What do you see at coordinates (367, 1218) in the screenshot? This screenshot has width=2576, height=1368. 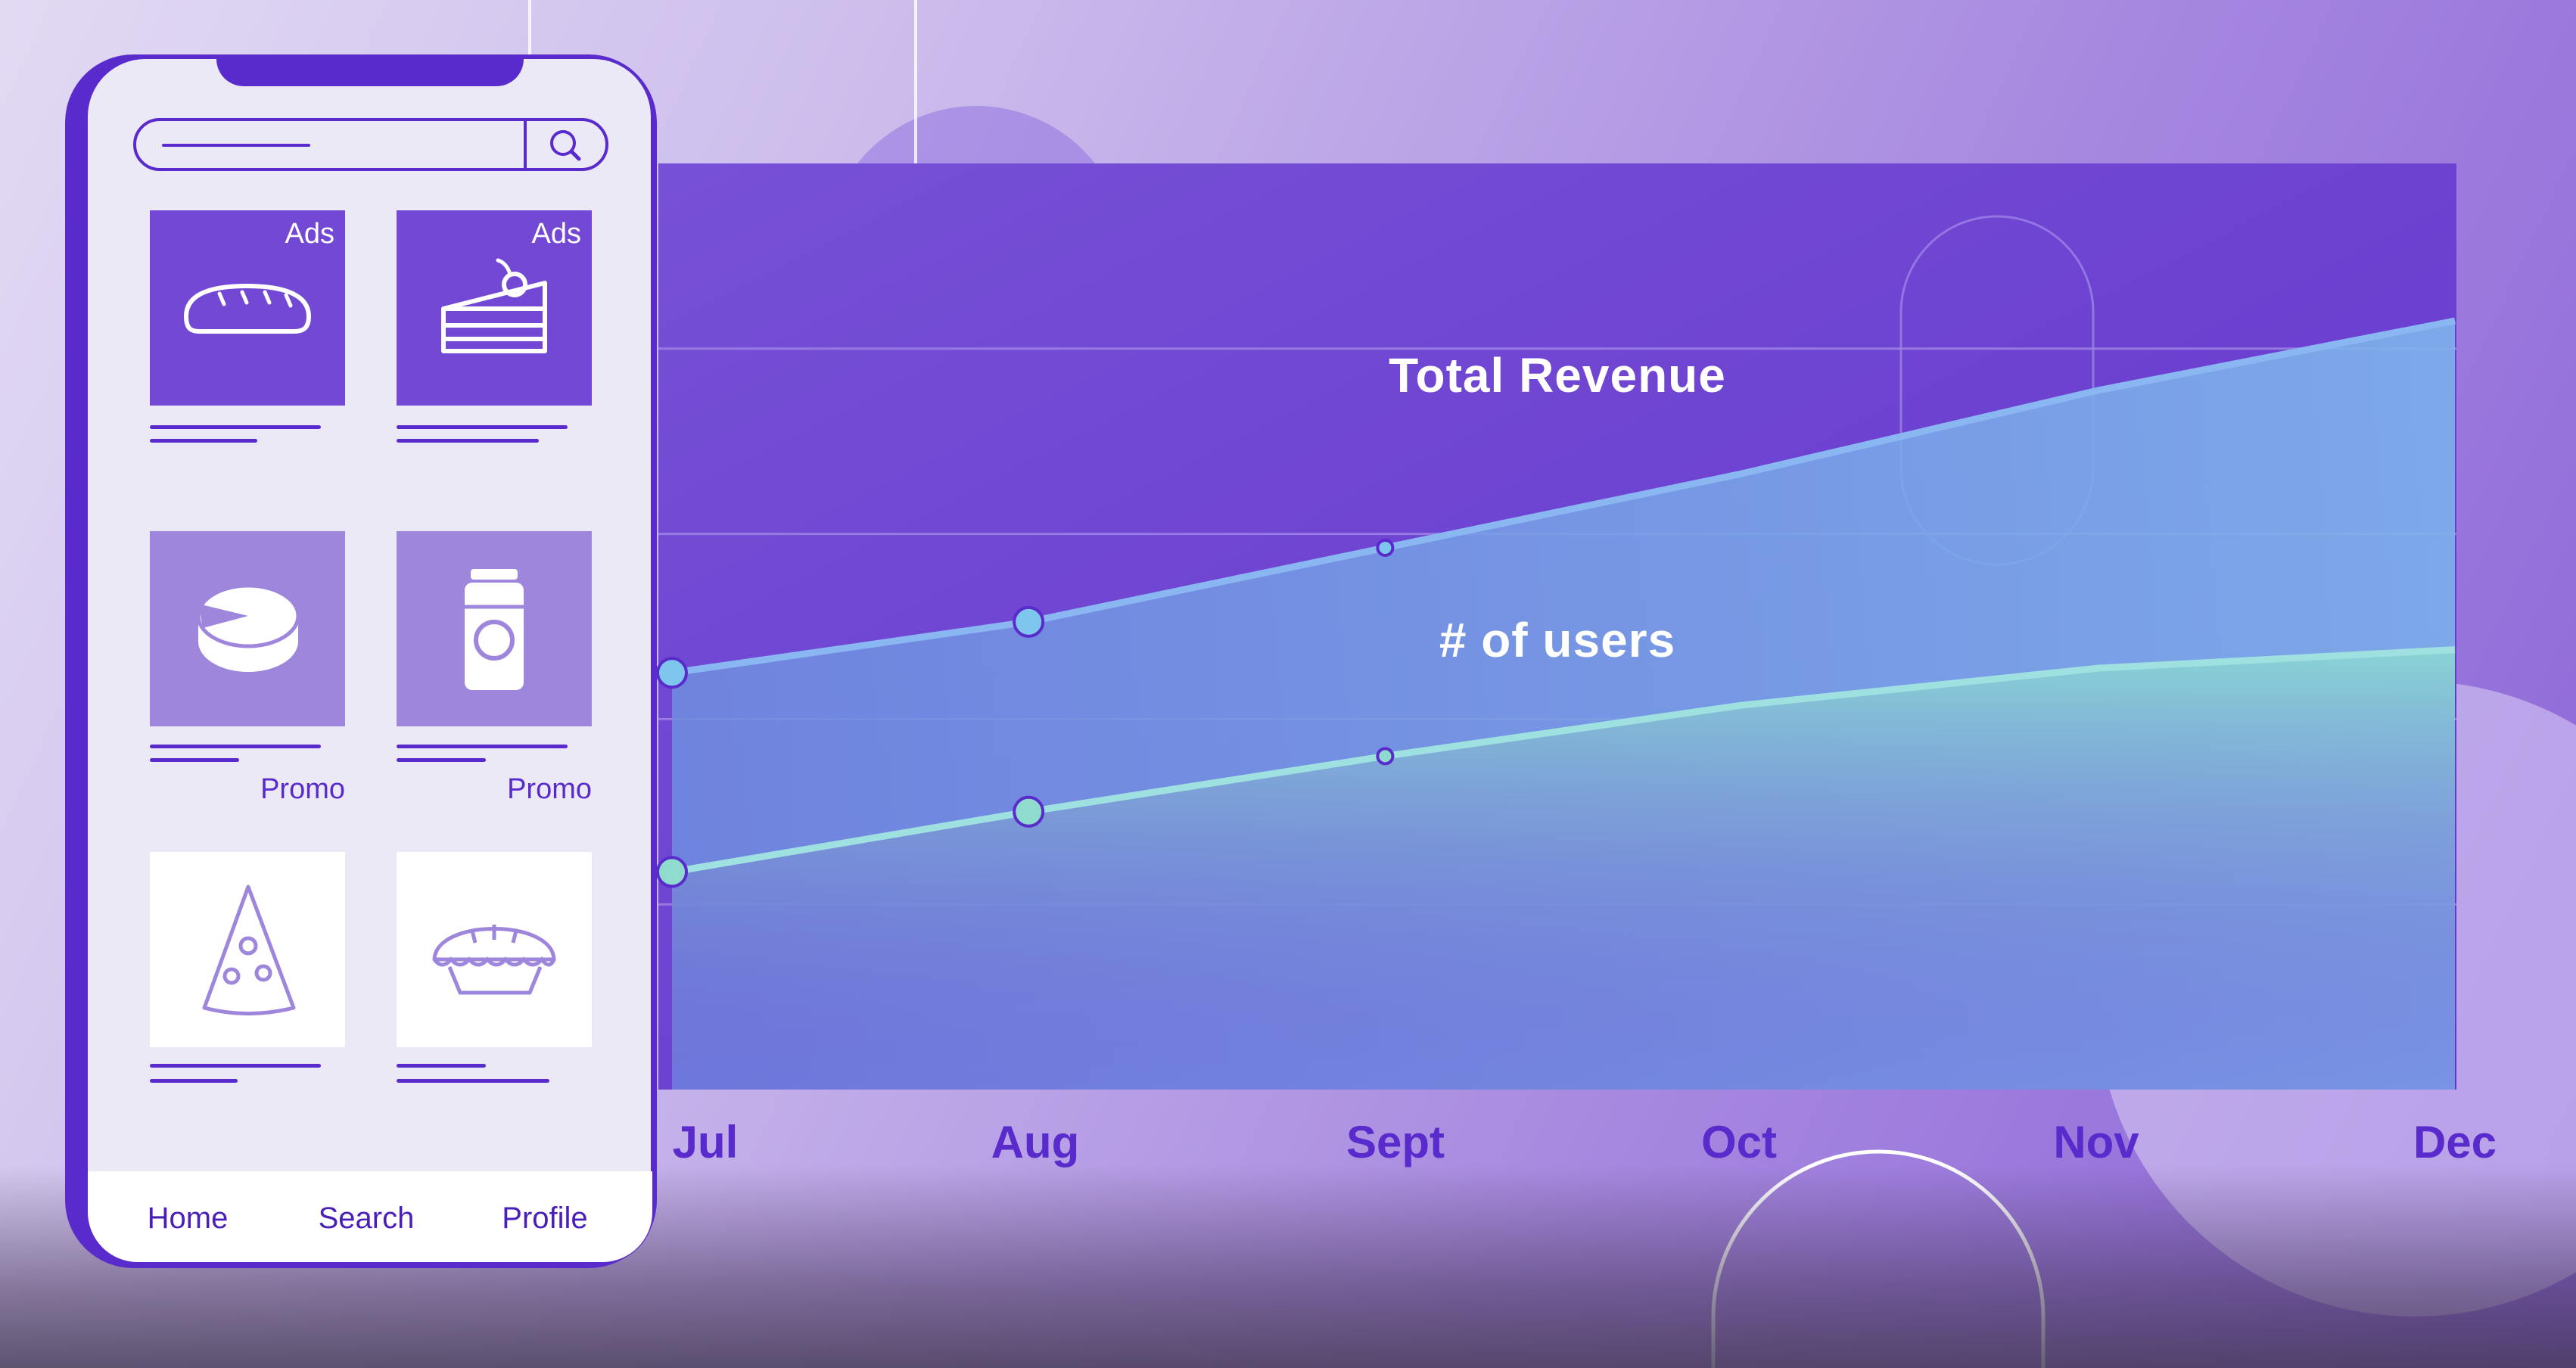 I see `nav-search: Search` at bounding box center [367, 1218].